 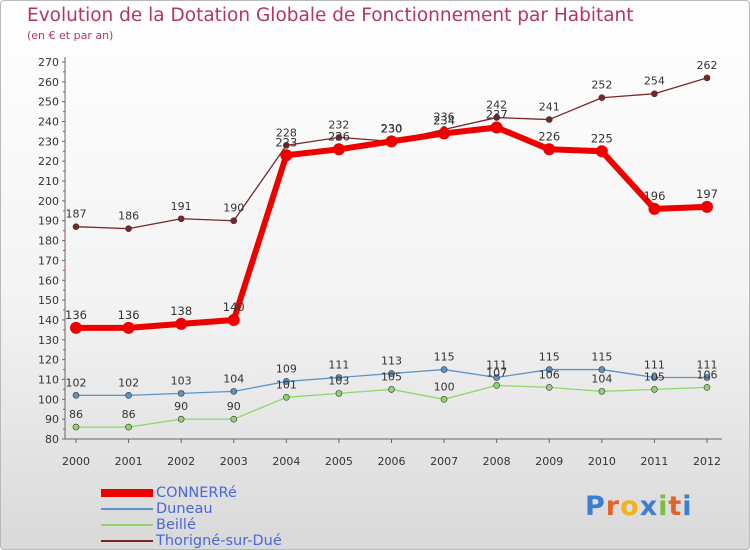 What do you see at coordinates (48, 260) in the screenshot?
I see `y-tick-label: 170` at bounding box center [48, 260].